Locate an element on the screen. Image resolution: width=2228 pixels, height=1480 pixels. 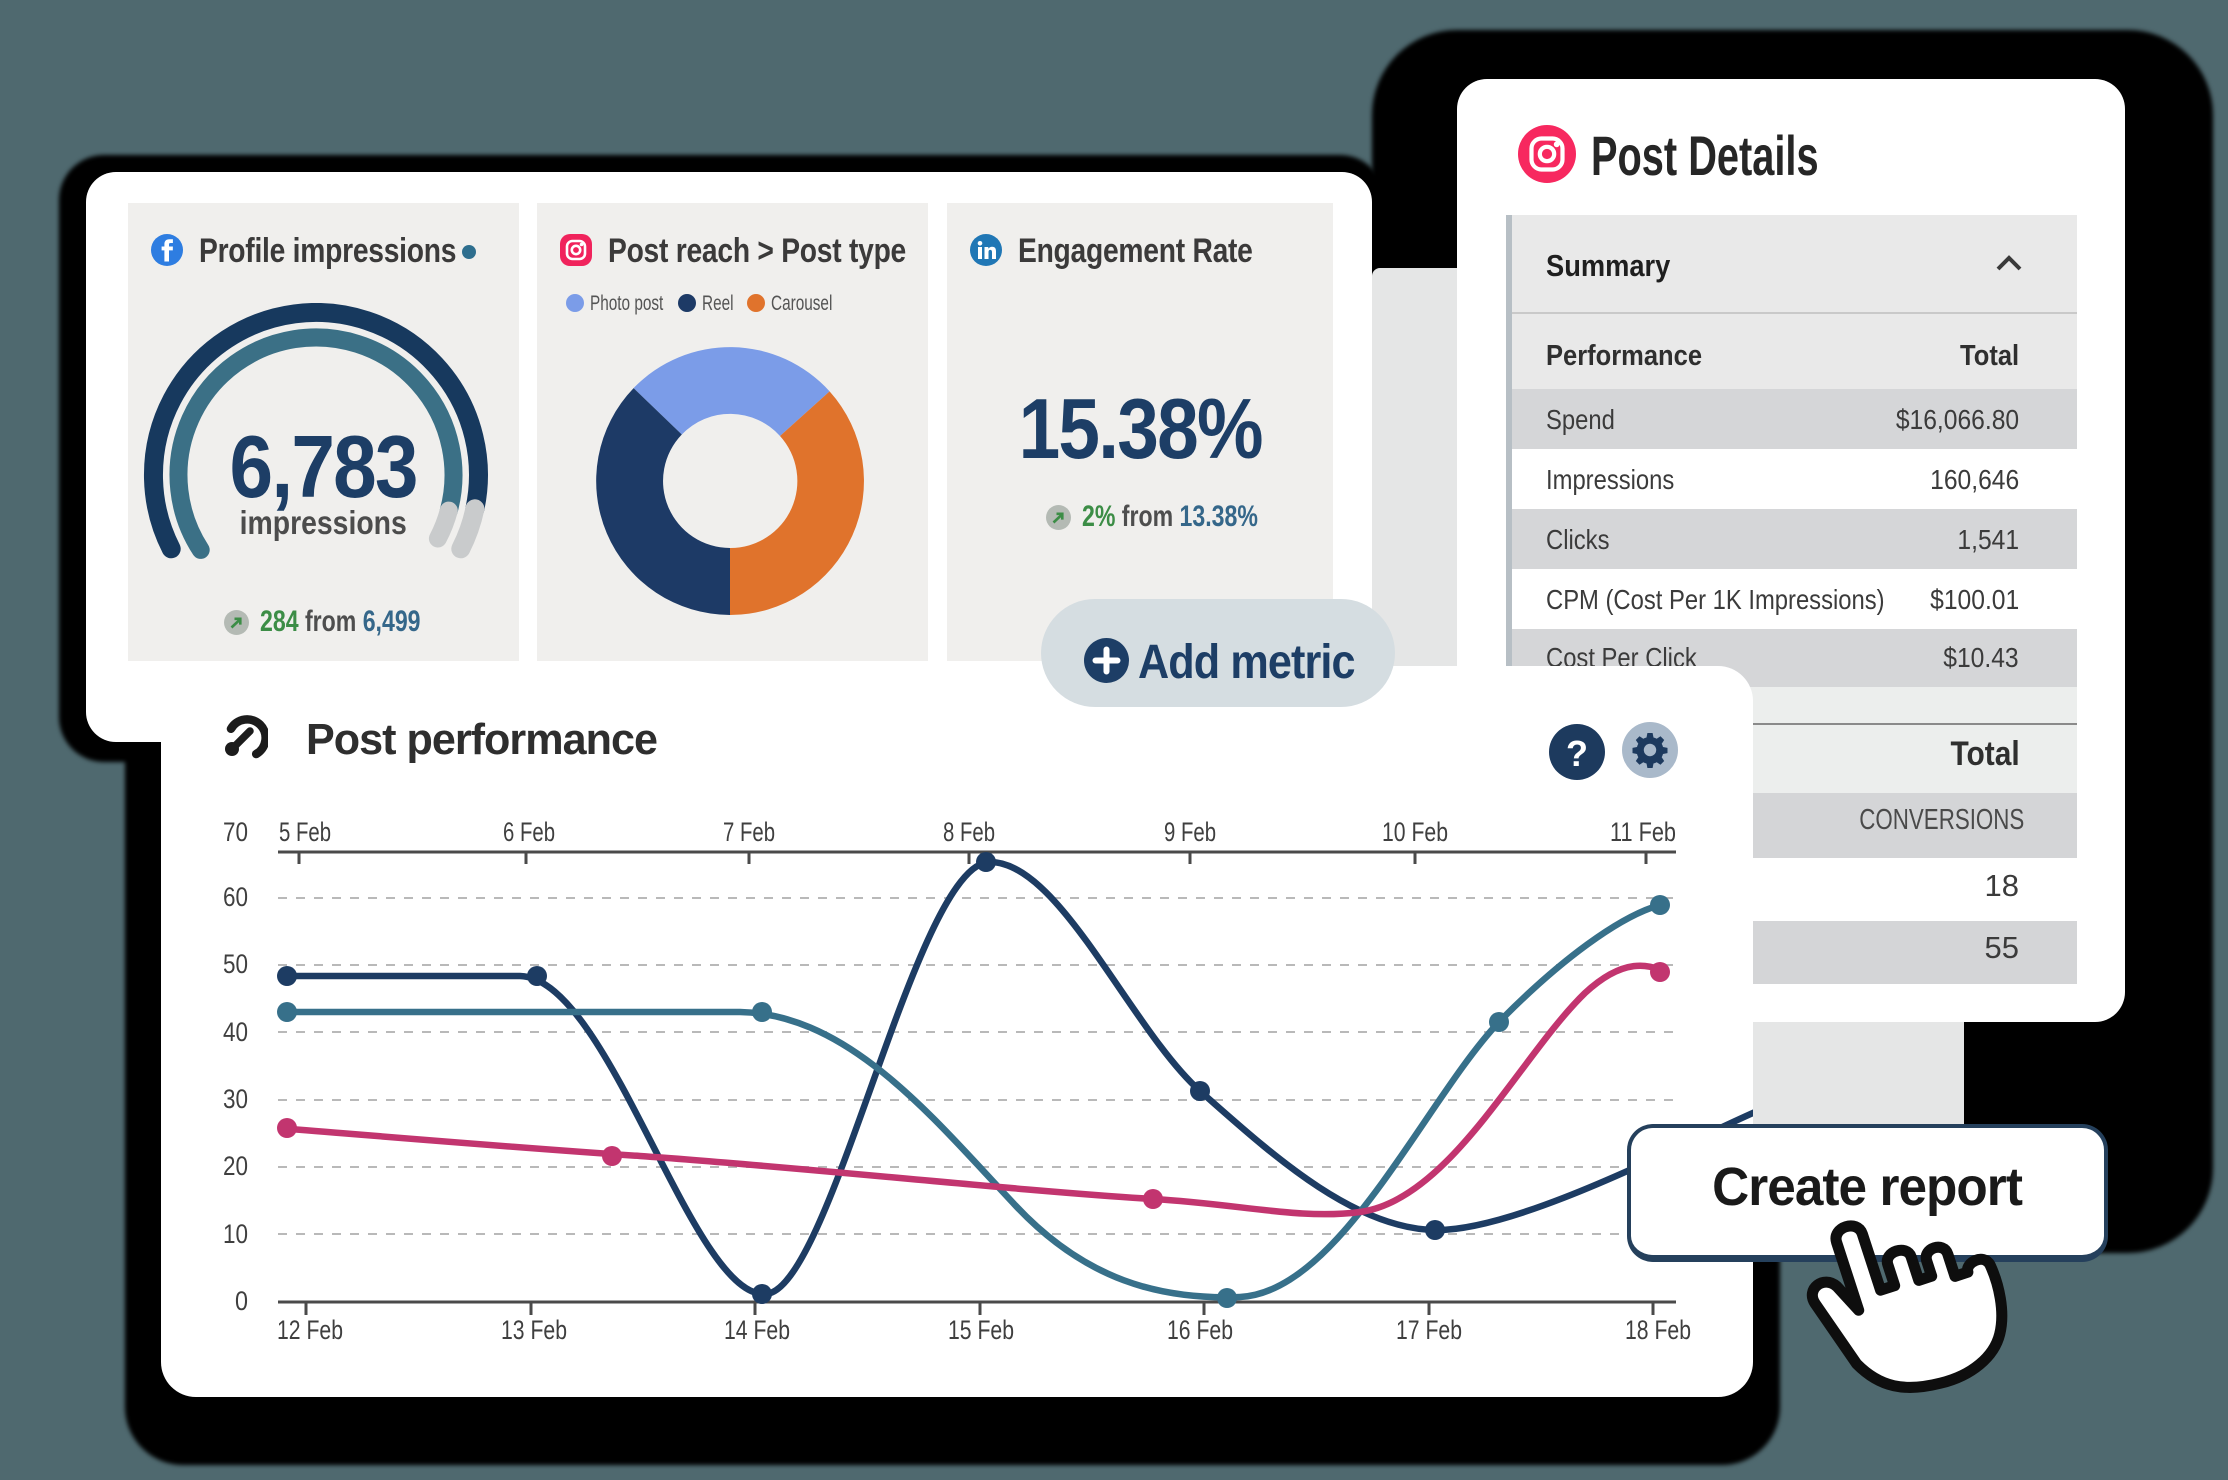
svg-text: 30 is located at coordinates (235, 1099).